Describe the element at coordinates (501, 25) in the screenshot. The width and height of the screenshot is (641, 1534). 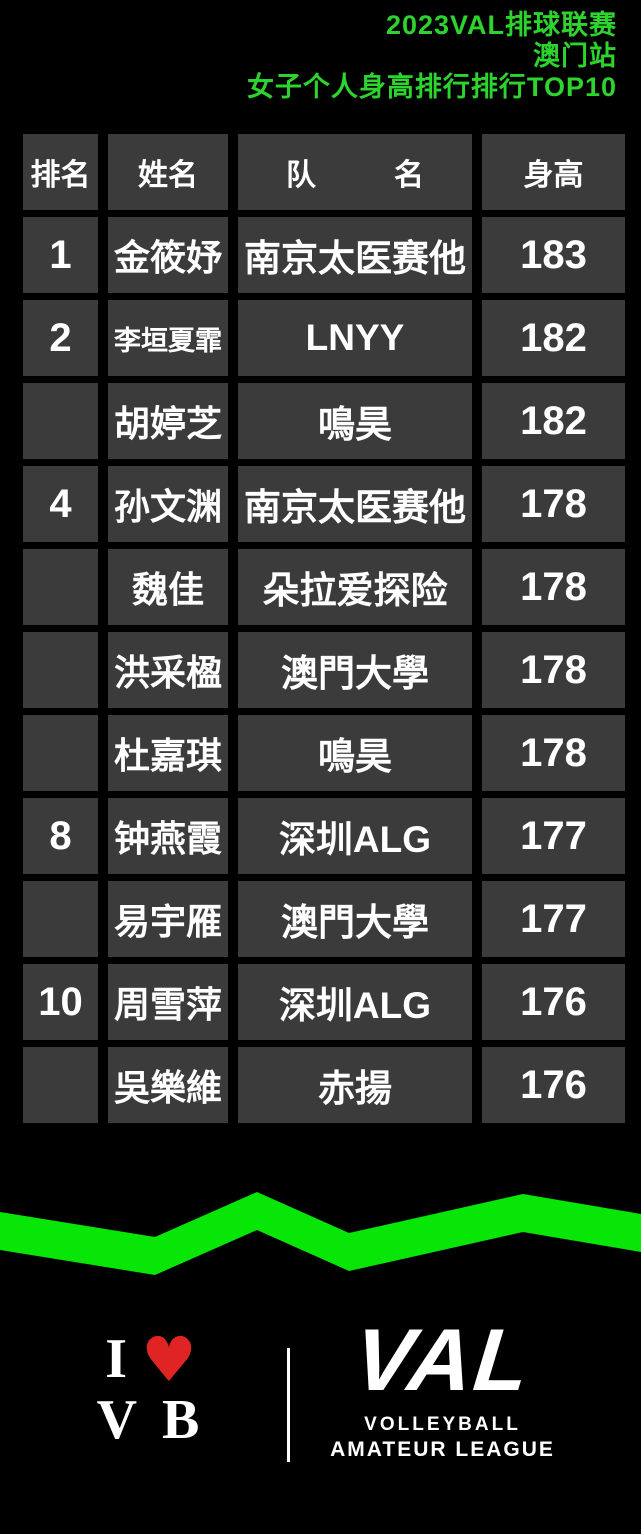
I see `title-line-league: 2023VAL排球联赛` at that location.